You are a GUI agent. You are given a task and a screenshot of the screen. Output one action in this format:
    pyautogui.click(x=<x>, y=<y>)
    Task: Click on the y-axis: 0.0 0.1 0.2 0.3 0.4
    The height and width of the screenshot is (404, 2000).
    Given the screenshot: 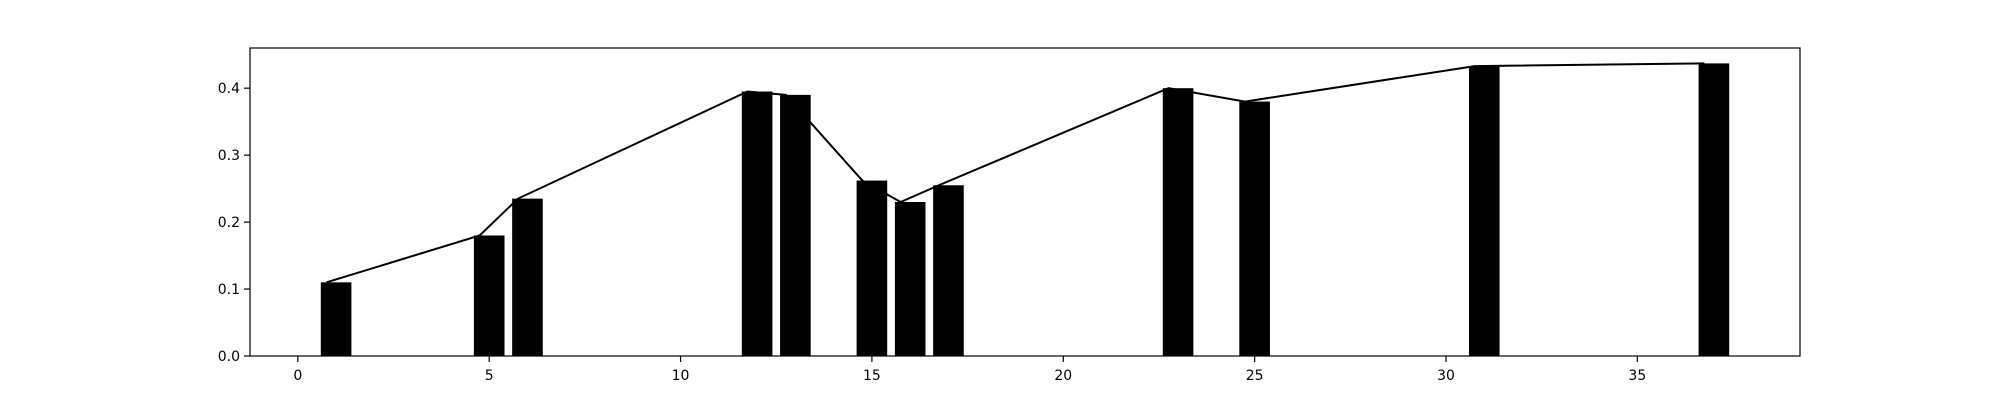 What is the action you would take?
    pyautogui.click(x=234, y=223)
    